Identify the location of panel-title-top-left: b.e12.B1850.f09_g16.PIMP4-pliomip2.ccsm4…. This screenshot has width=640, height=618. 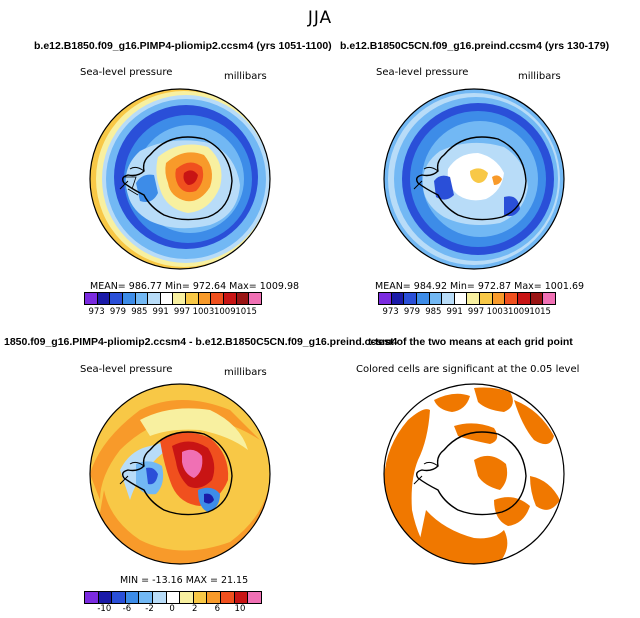
(183, 46).